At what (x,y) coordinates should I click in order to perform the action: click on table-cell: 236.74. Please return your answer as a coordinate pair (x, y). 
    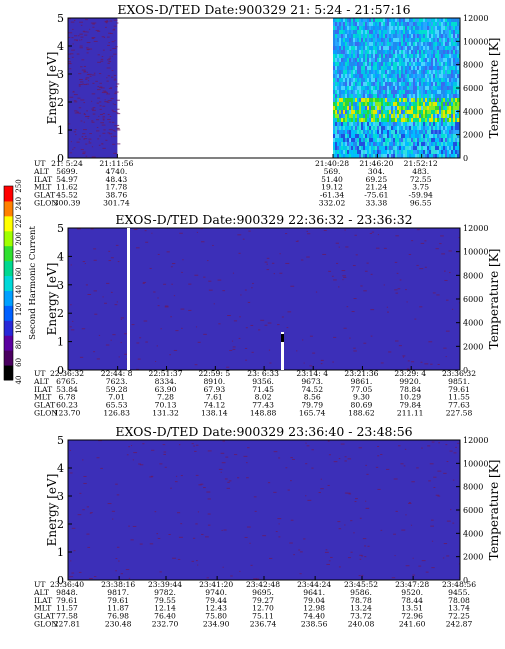
    Looking at the image, I should click on (263, 624).